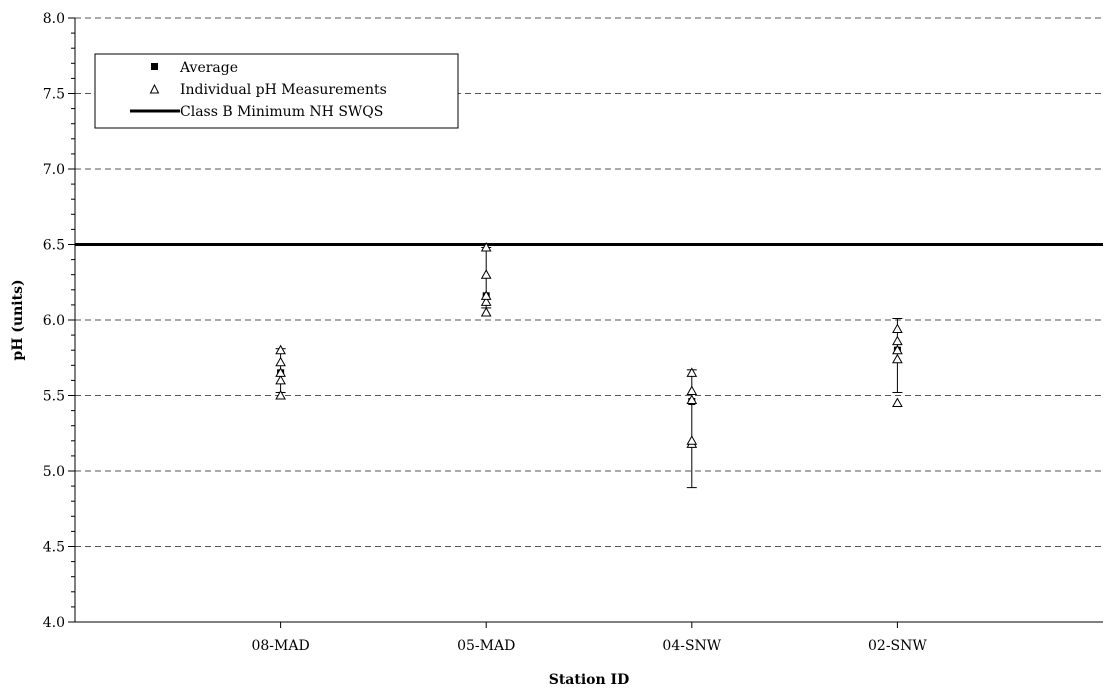 The height and width of the screenshot is (692, 1105). I want to click on y-tick-label: 6.5, so click(54, 246).